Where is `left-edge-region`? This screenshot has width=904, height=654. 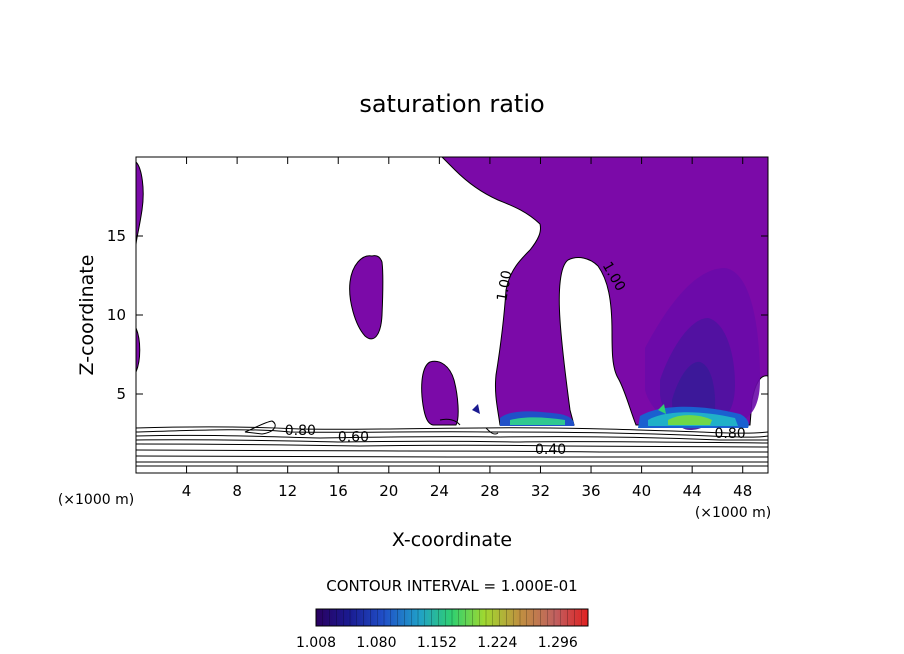 left-edge-region is located at coordinates (140, 203).